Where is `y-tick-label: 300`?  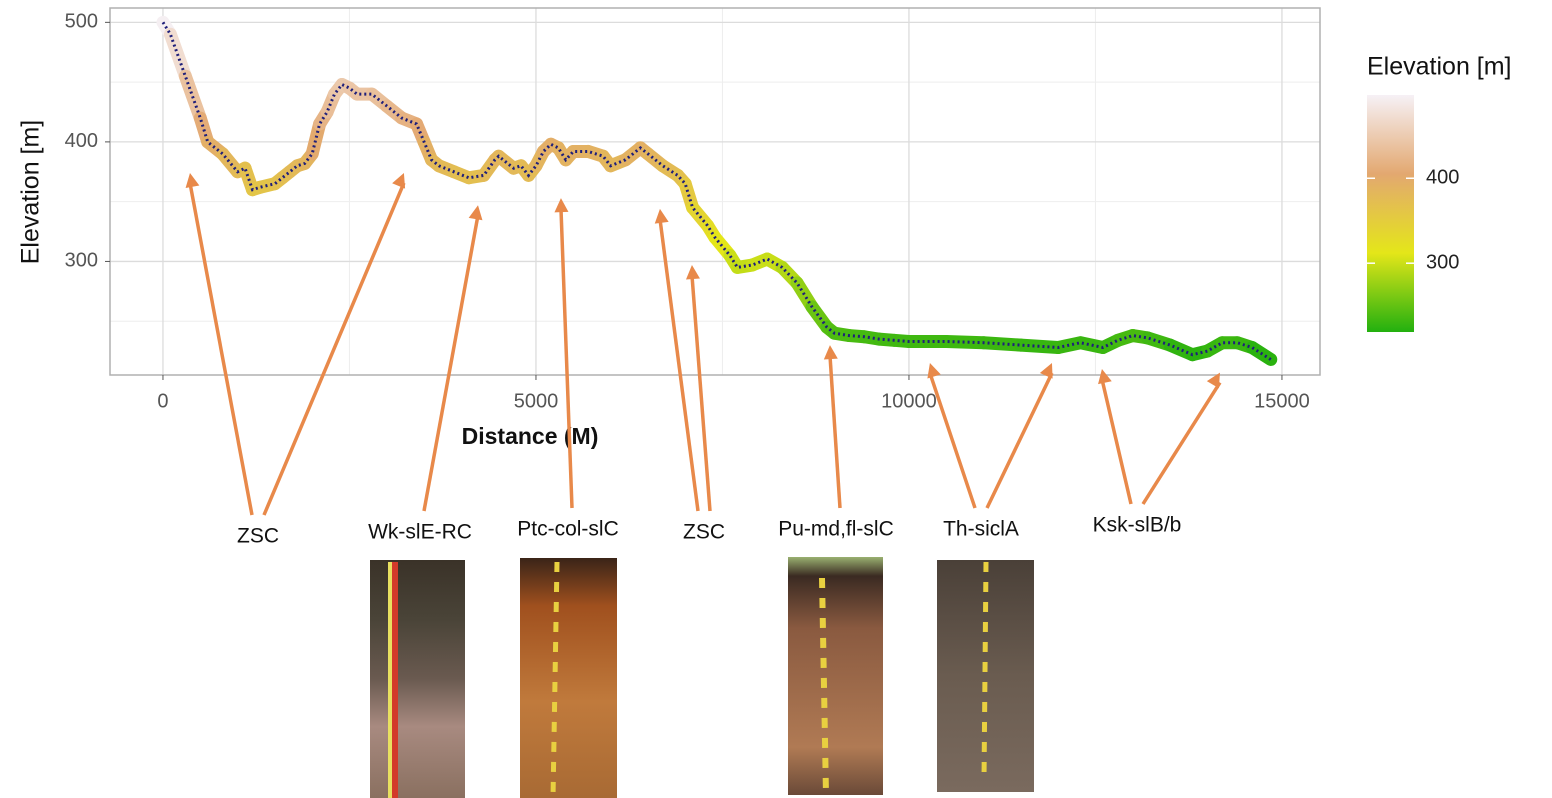 y-tick-label: 300 is located at coordinates (81, 261).